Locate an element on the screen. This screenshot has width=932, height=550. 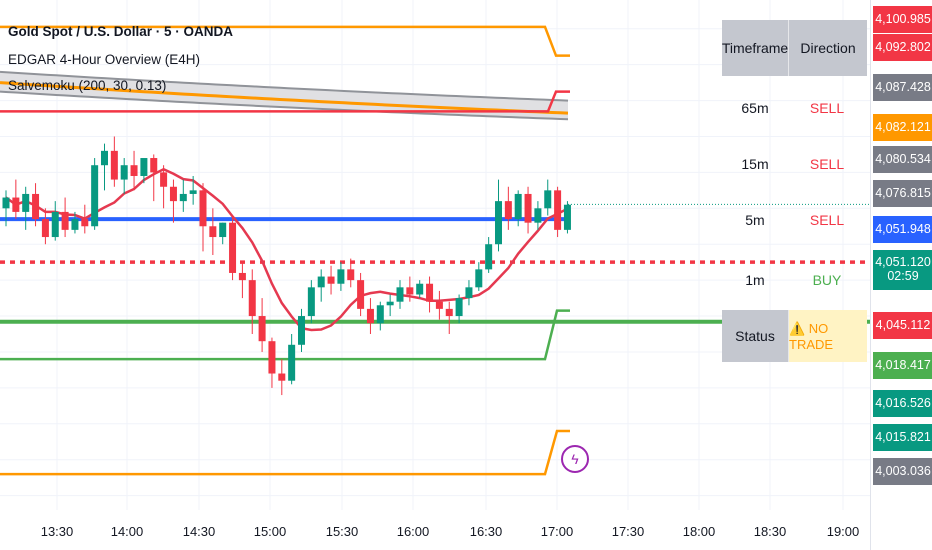
time-label: 13:30 is located at coordinates (57, 531).